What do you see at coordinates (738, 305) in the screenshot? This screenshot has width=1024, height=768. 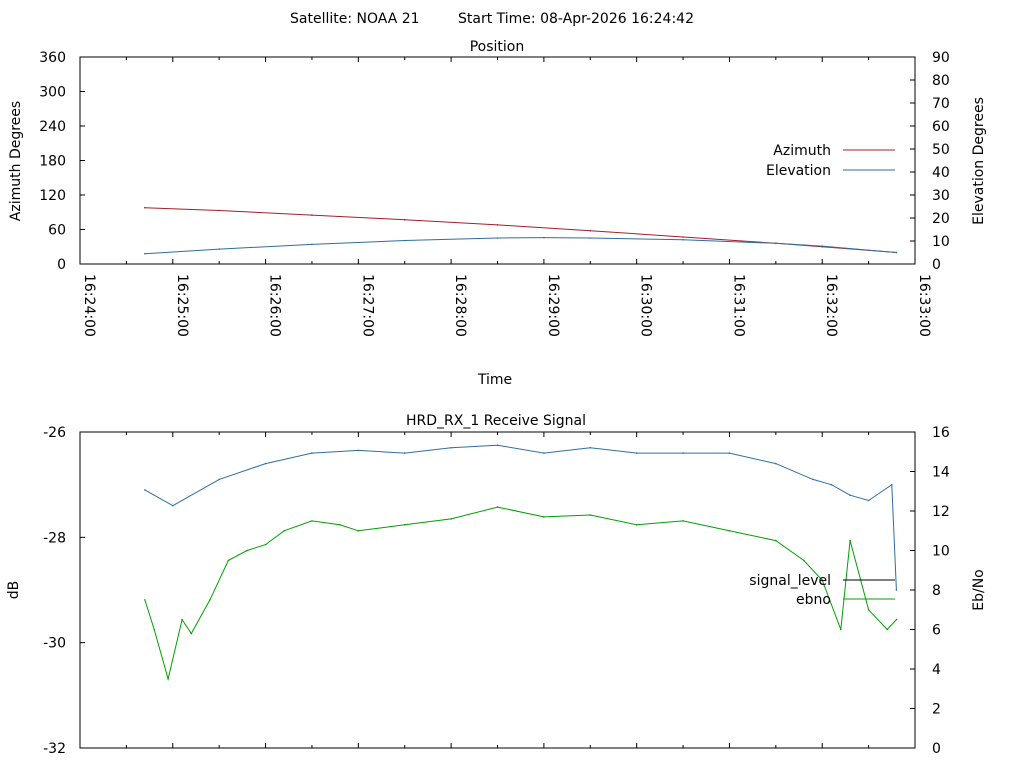 I see `position-x-tick-label: 16:31:00` at bounding box center [738, 305].